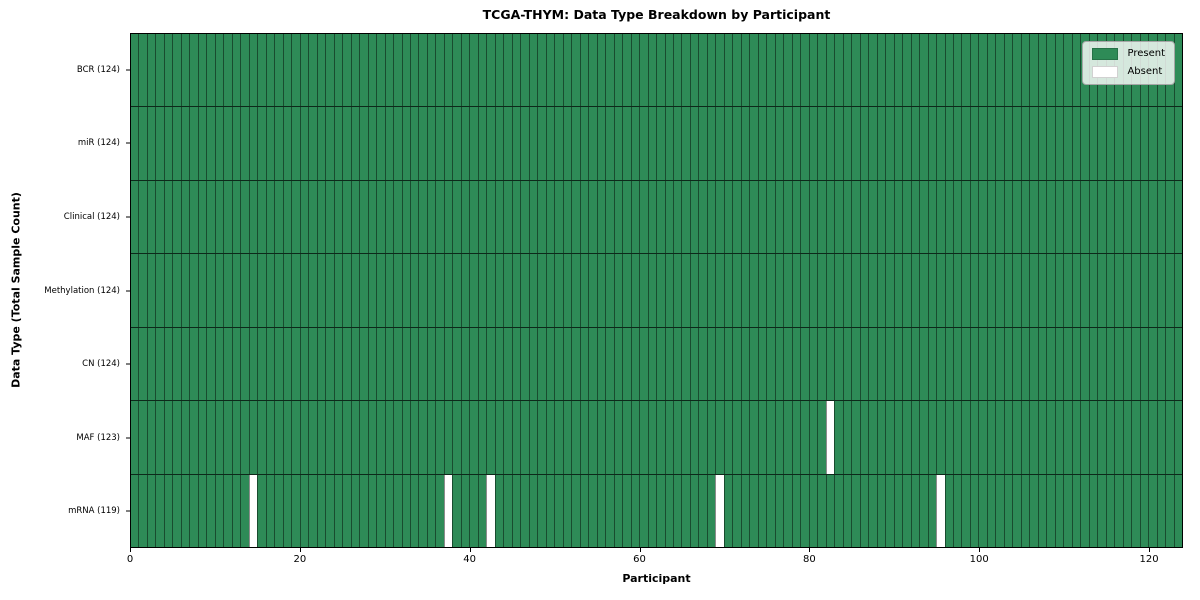 This screenshot has height=600, width=1200. I want to click on heatmap-row-Methylation, so click(657, 291).